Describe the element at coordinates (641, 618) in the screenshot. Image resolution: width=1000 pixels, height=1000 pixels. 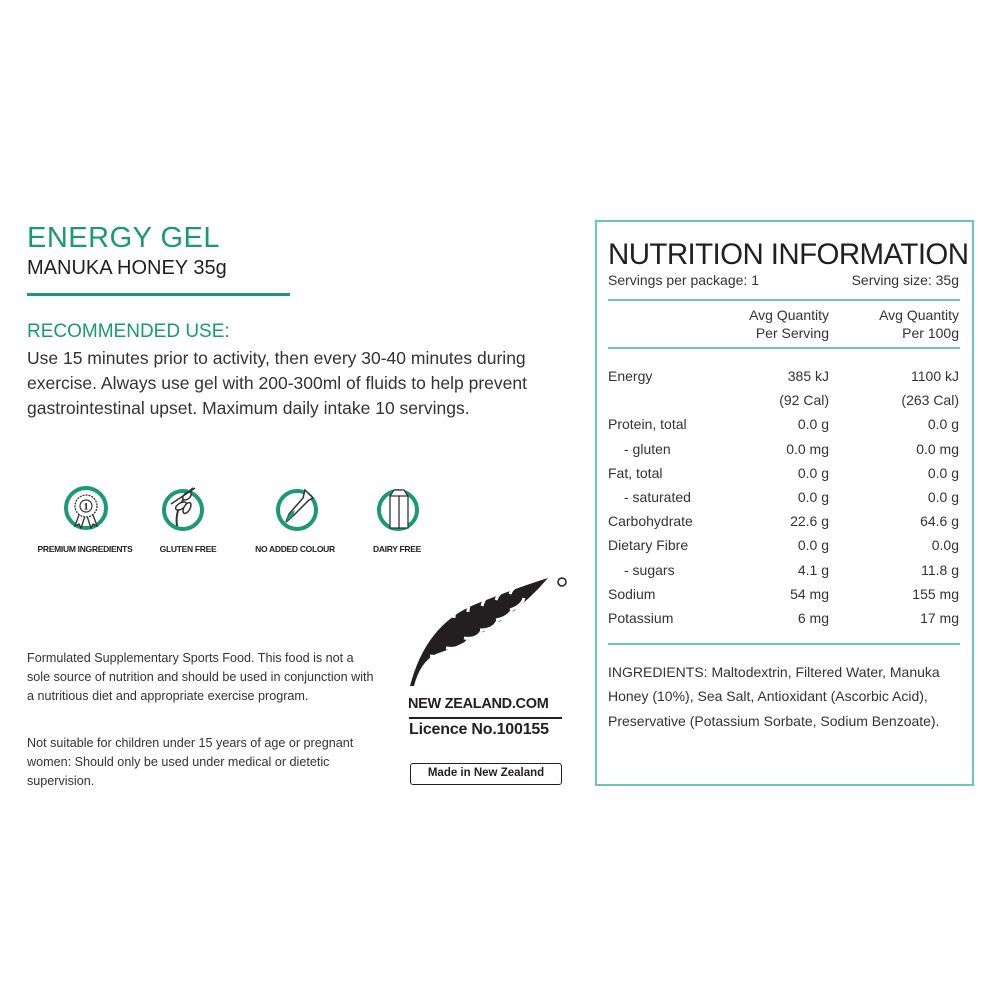
I see `nutrient-name: Potassium` at that location.